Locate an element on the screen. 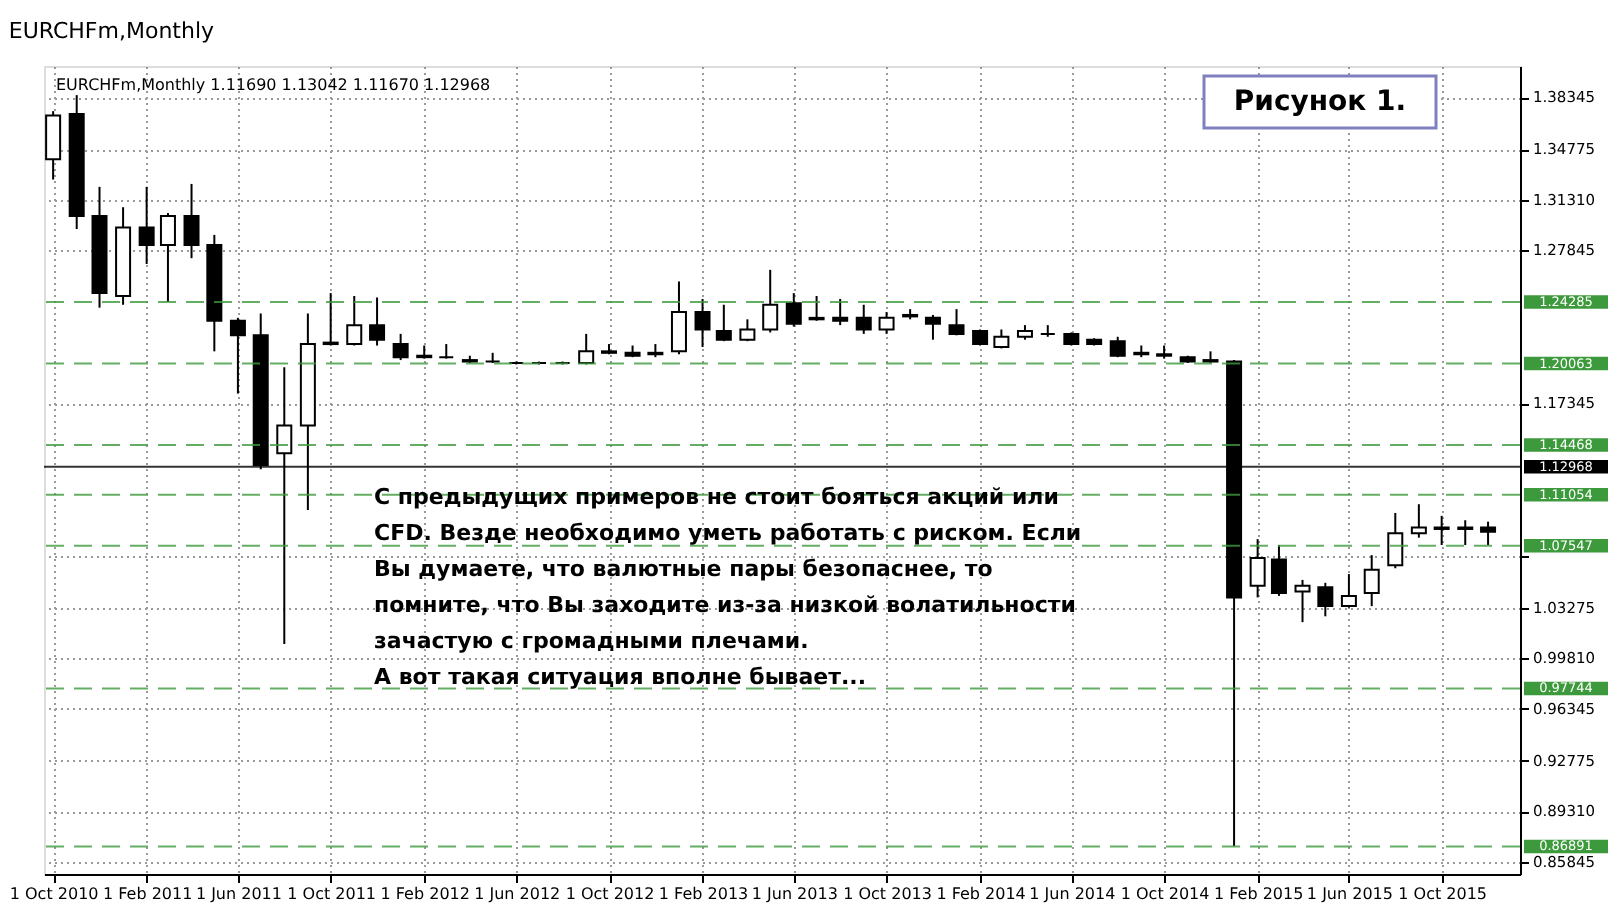 The image size is (1620, 916). x-tick-label: 1 Feb 2015 is located at coordinates (1258, 894).